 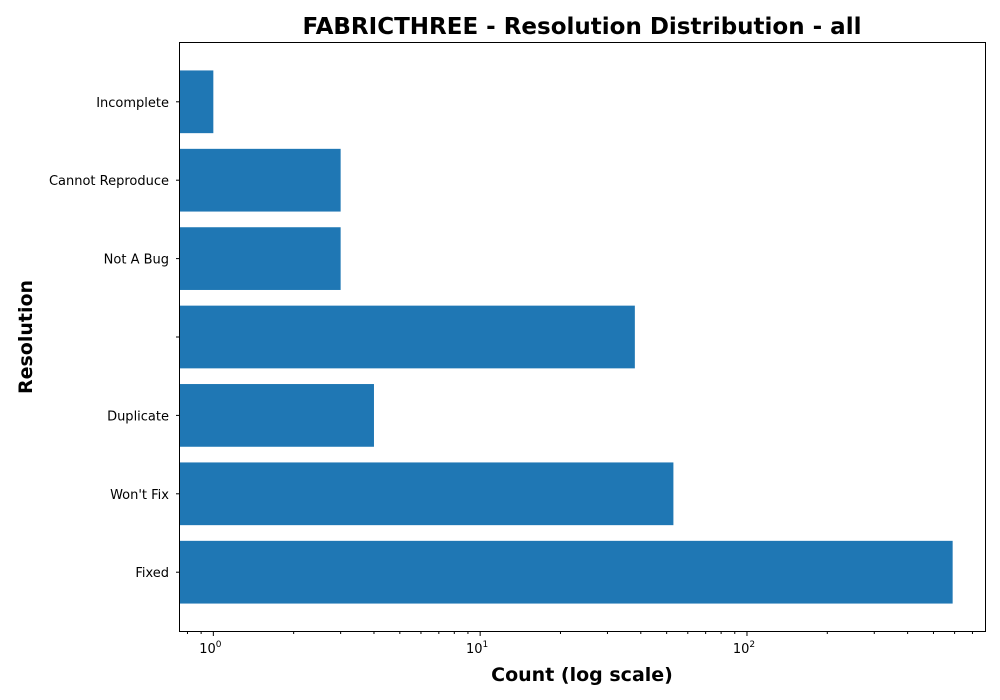 I want to click on bar-duplicate, so click(x=277, y=415).